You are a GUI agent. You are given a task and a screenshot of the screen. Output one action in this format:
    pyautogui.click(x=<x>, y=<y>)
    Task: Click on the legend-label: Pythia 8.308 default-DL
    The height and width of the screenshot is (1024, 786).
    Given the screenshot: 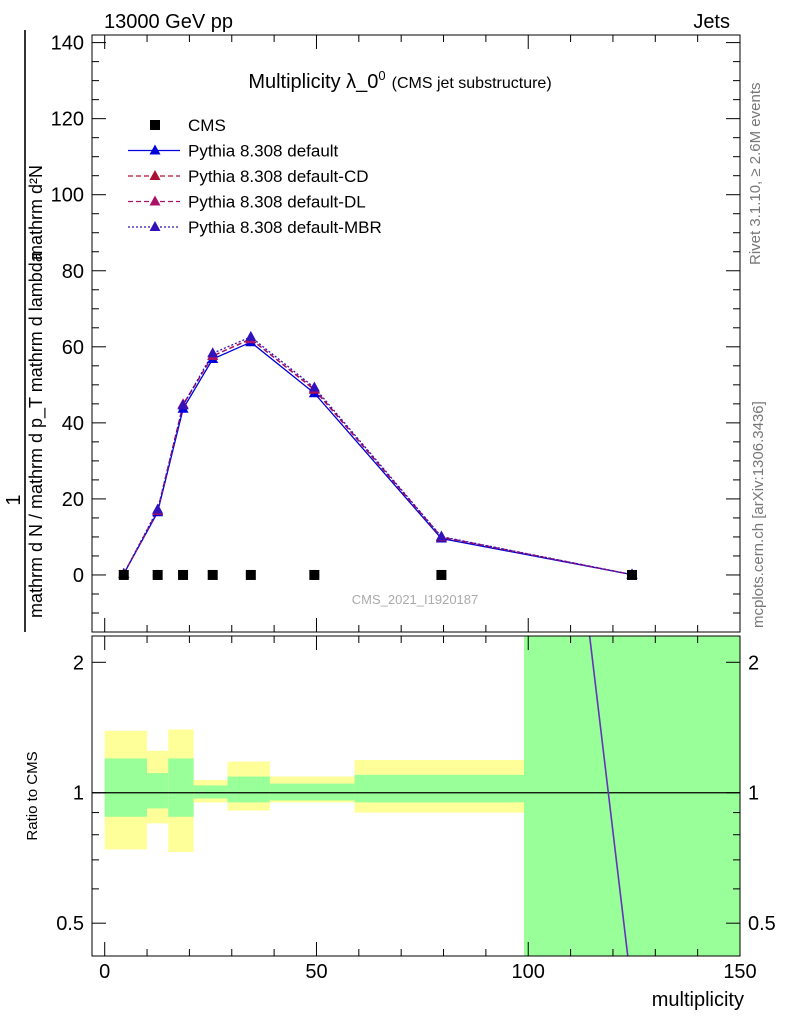 What is the action you would take?
    pyautogui.click(x=277, y=202)
    